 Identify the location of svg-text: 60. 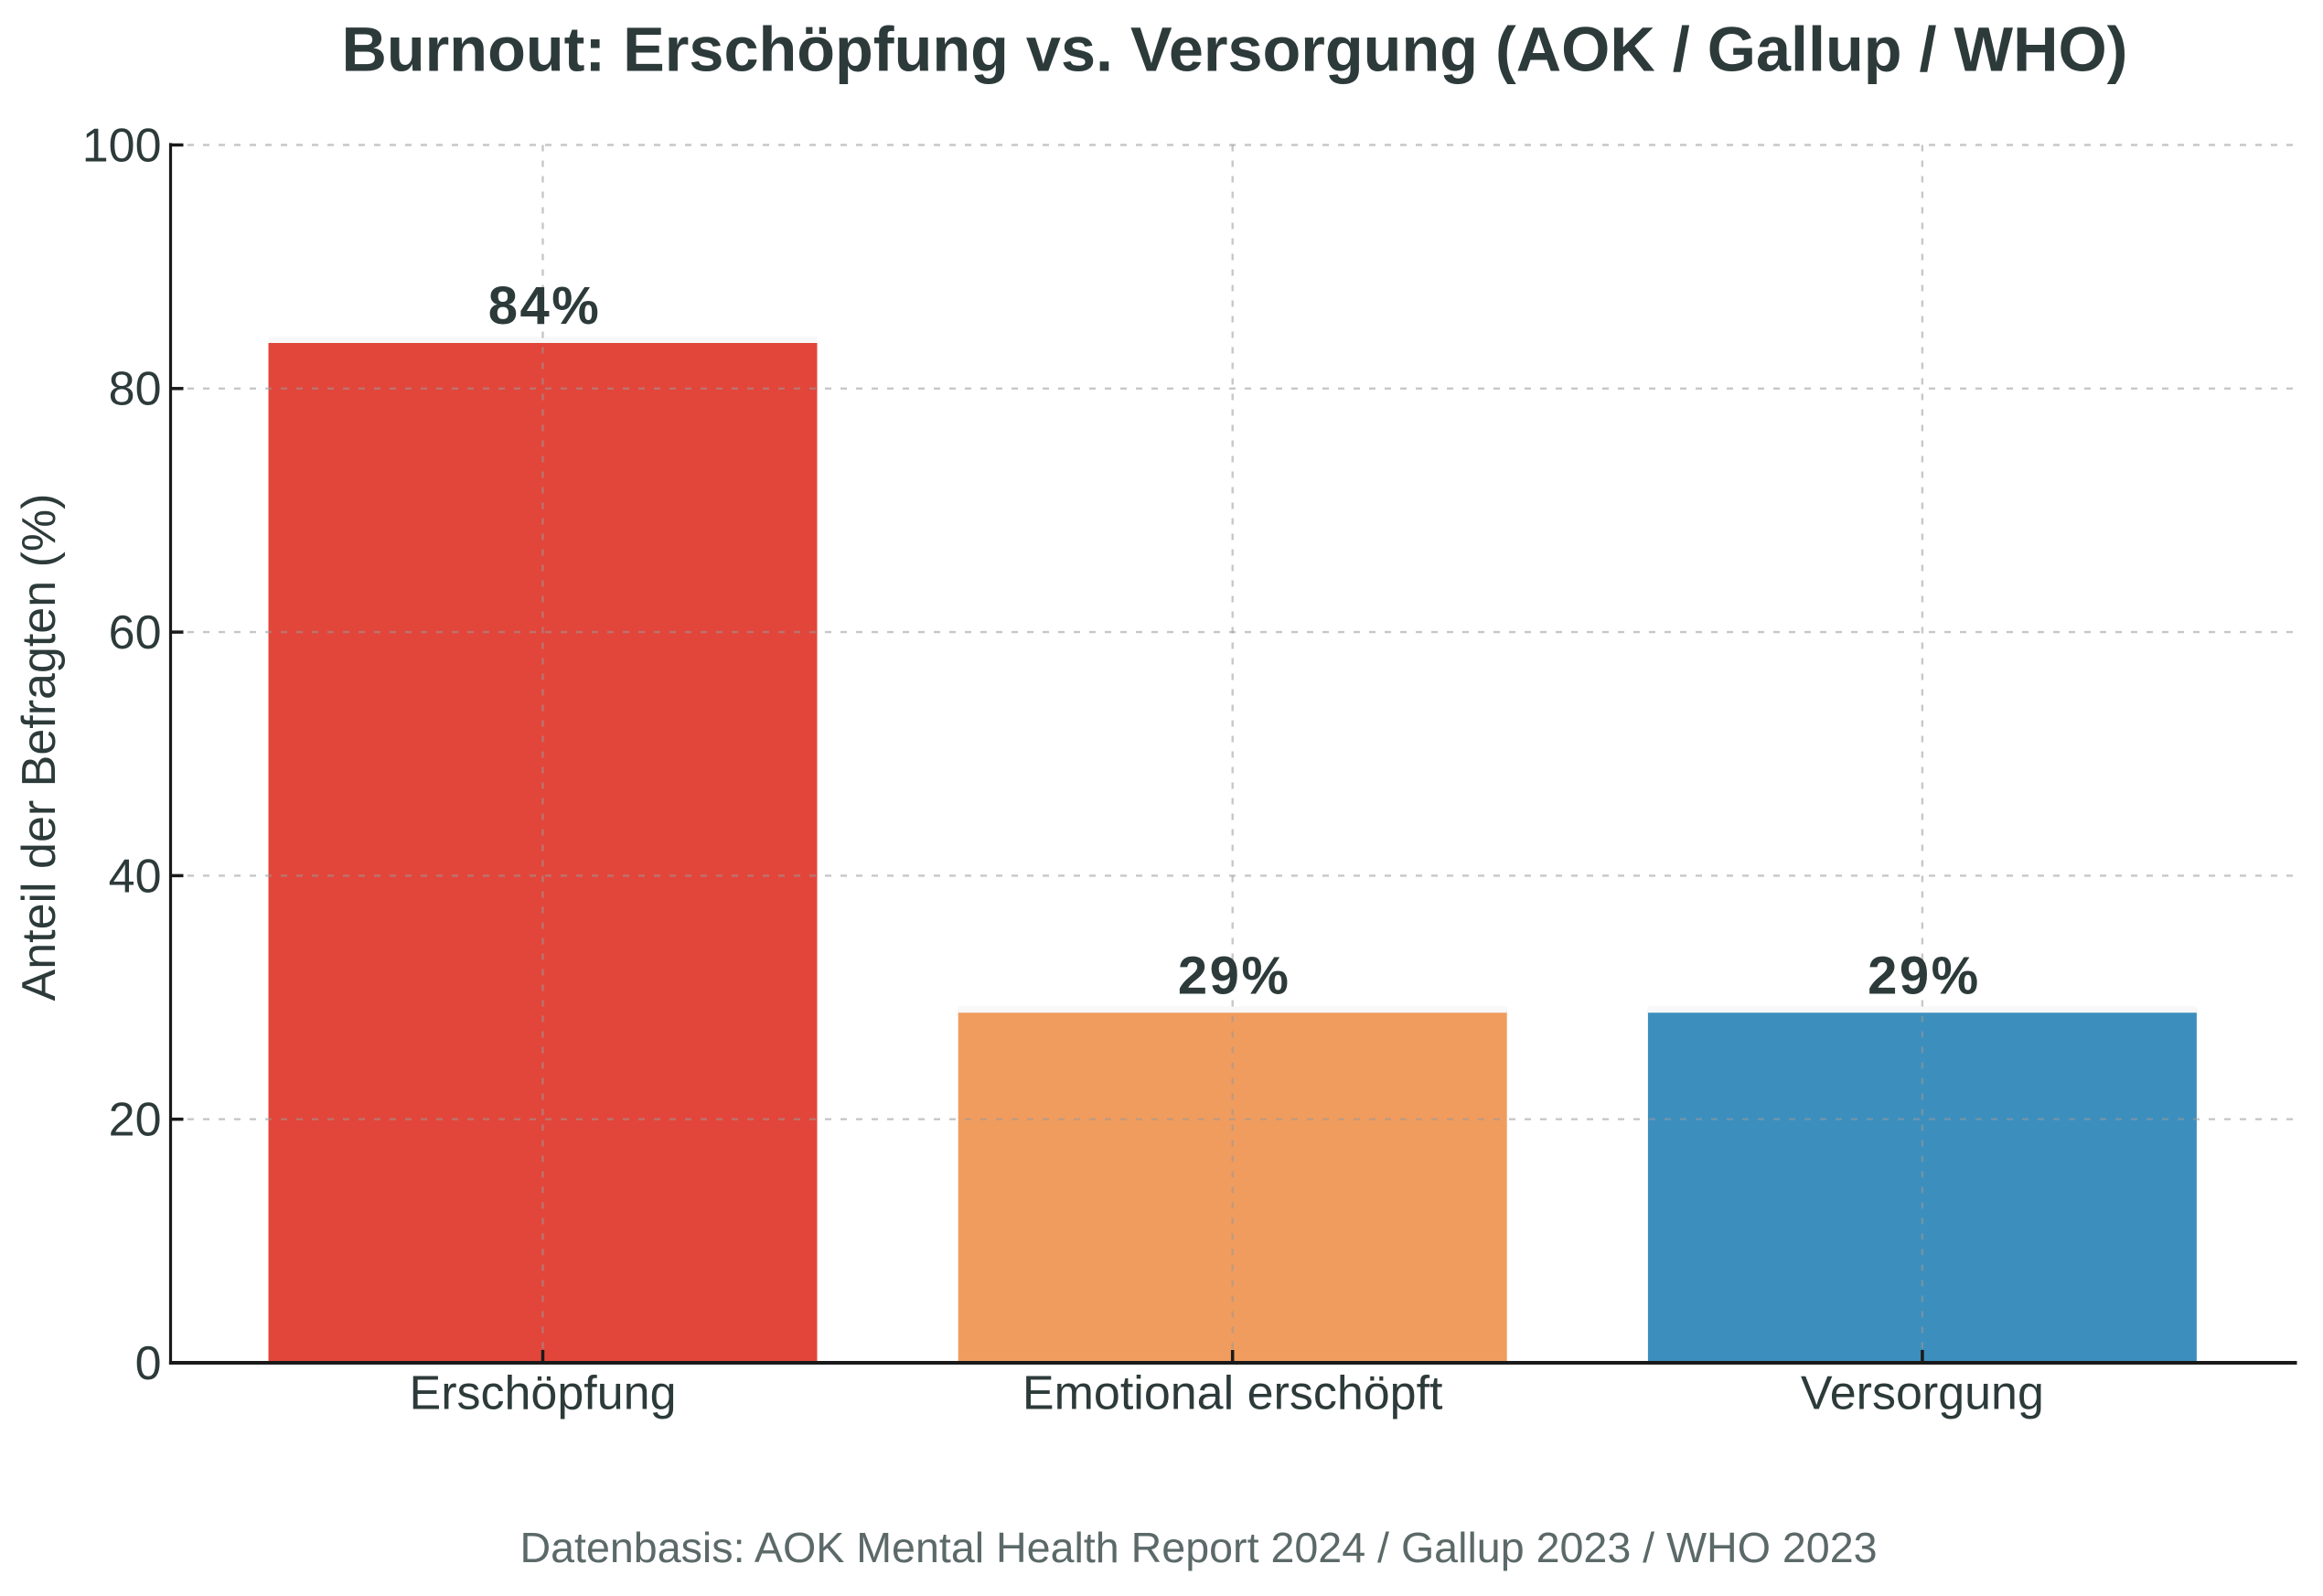
(135, 632).